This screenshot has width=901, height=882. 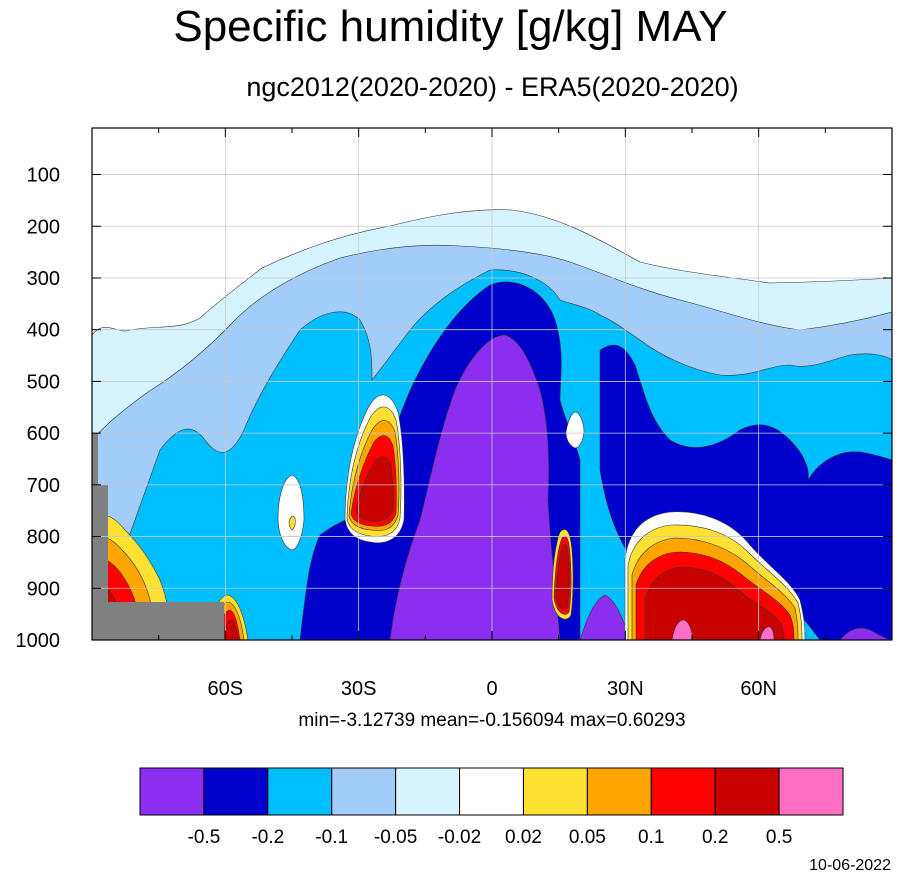 I want to click on y-tick-label-4: 500, so click(x=43, y=382).